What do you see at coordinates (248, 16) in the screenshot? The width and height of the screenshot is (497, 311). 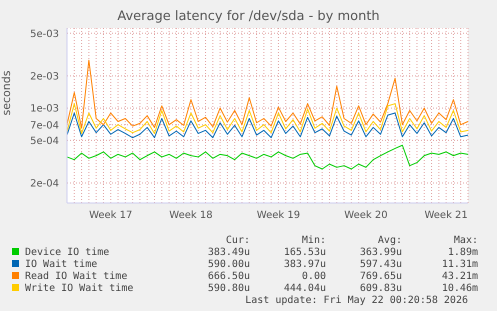 I see `chart-title: Average latency for /dev/sda - by month` at bounding box center [248, 16].